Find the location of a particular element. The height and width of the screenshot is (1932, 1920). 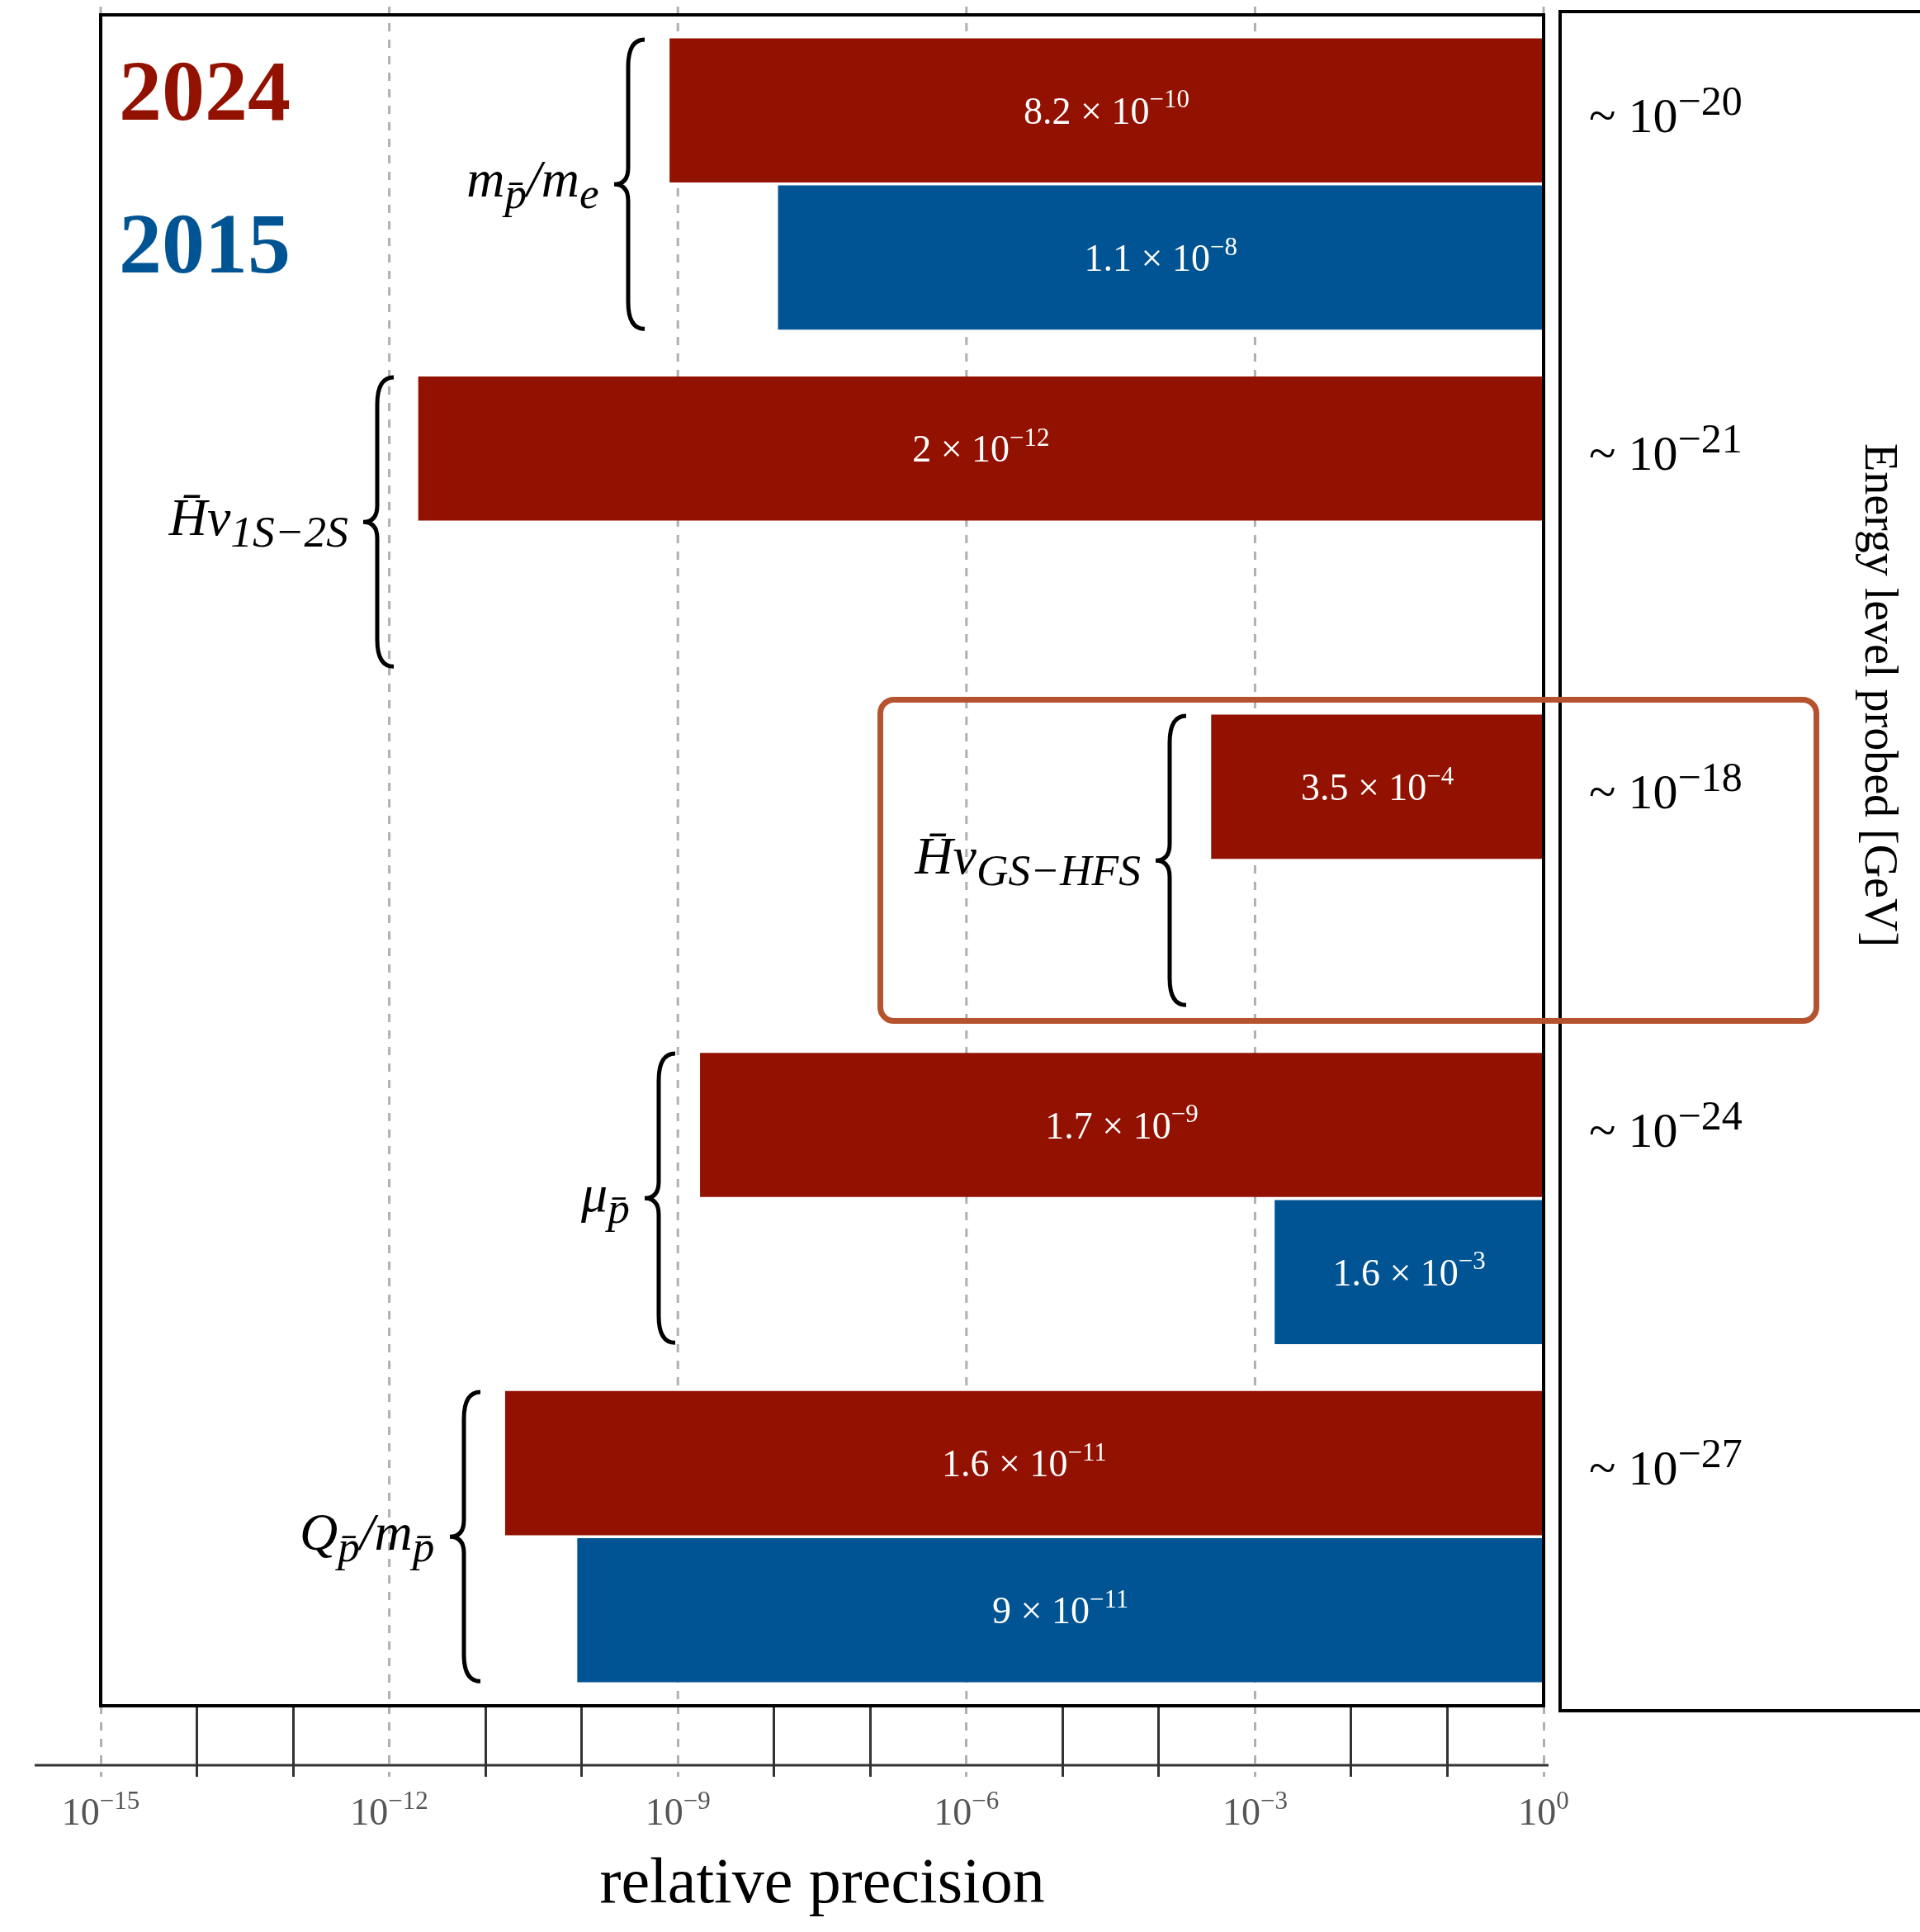

text: 2024 is located at coordinates (205, 90).